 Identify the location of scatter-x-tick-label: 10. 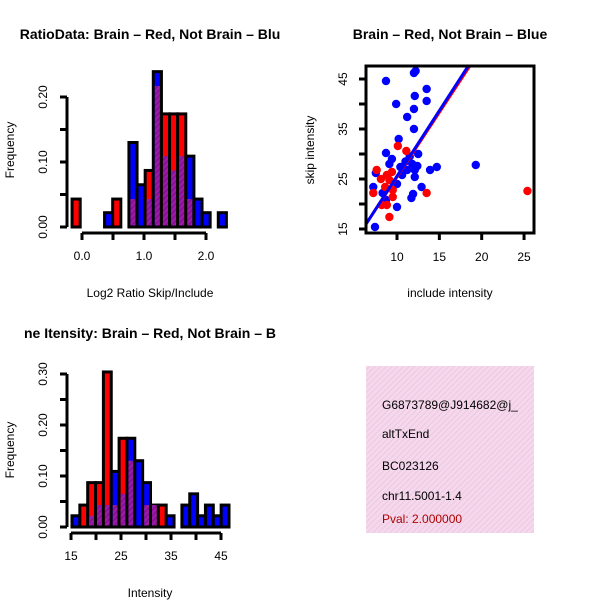
(397, 257).